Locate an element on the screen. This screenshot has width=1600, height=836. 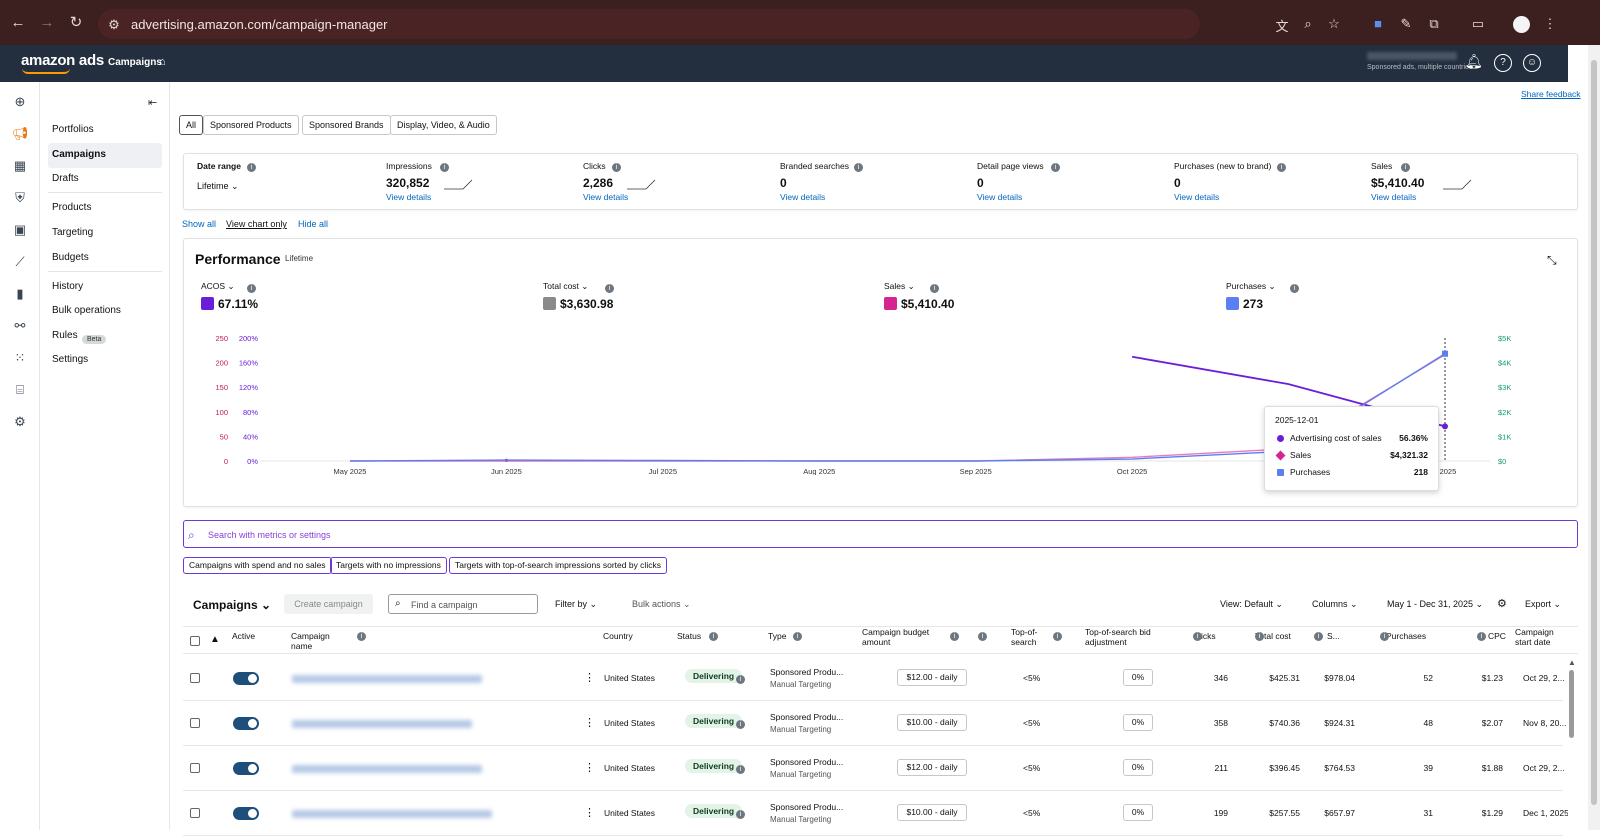
column-header: CPC is located at coordinates (1497, 636).